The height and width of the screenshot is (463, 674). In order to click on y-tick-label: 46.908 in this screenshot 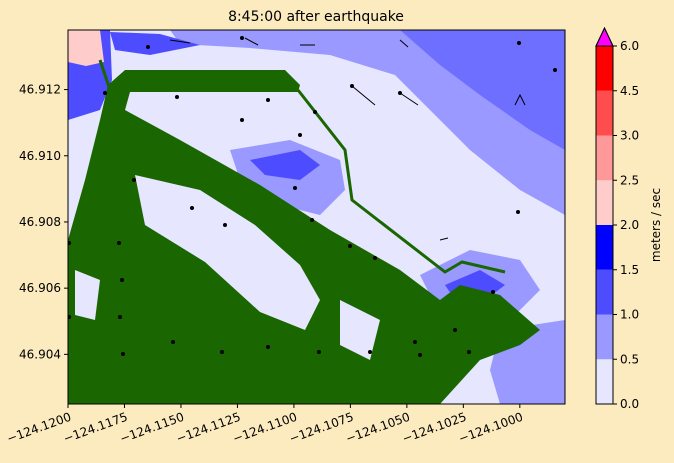, I will do `click(40, 222)`.